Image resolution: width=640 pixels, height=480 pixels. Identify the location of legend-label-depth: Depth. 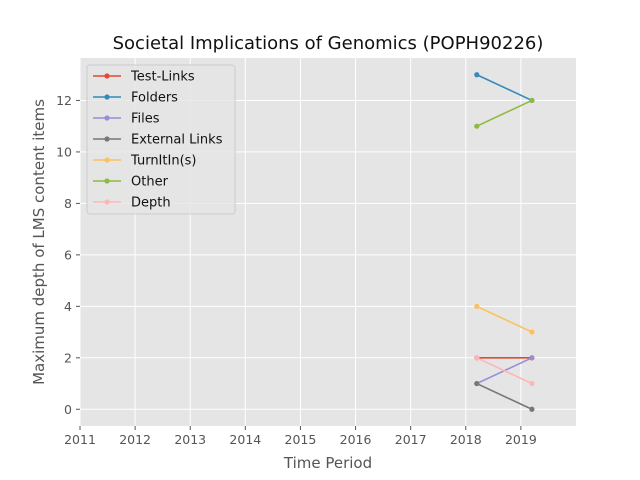
(151, 203).